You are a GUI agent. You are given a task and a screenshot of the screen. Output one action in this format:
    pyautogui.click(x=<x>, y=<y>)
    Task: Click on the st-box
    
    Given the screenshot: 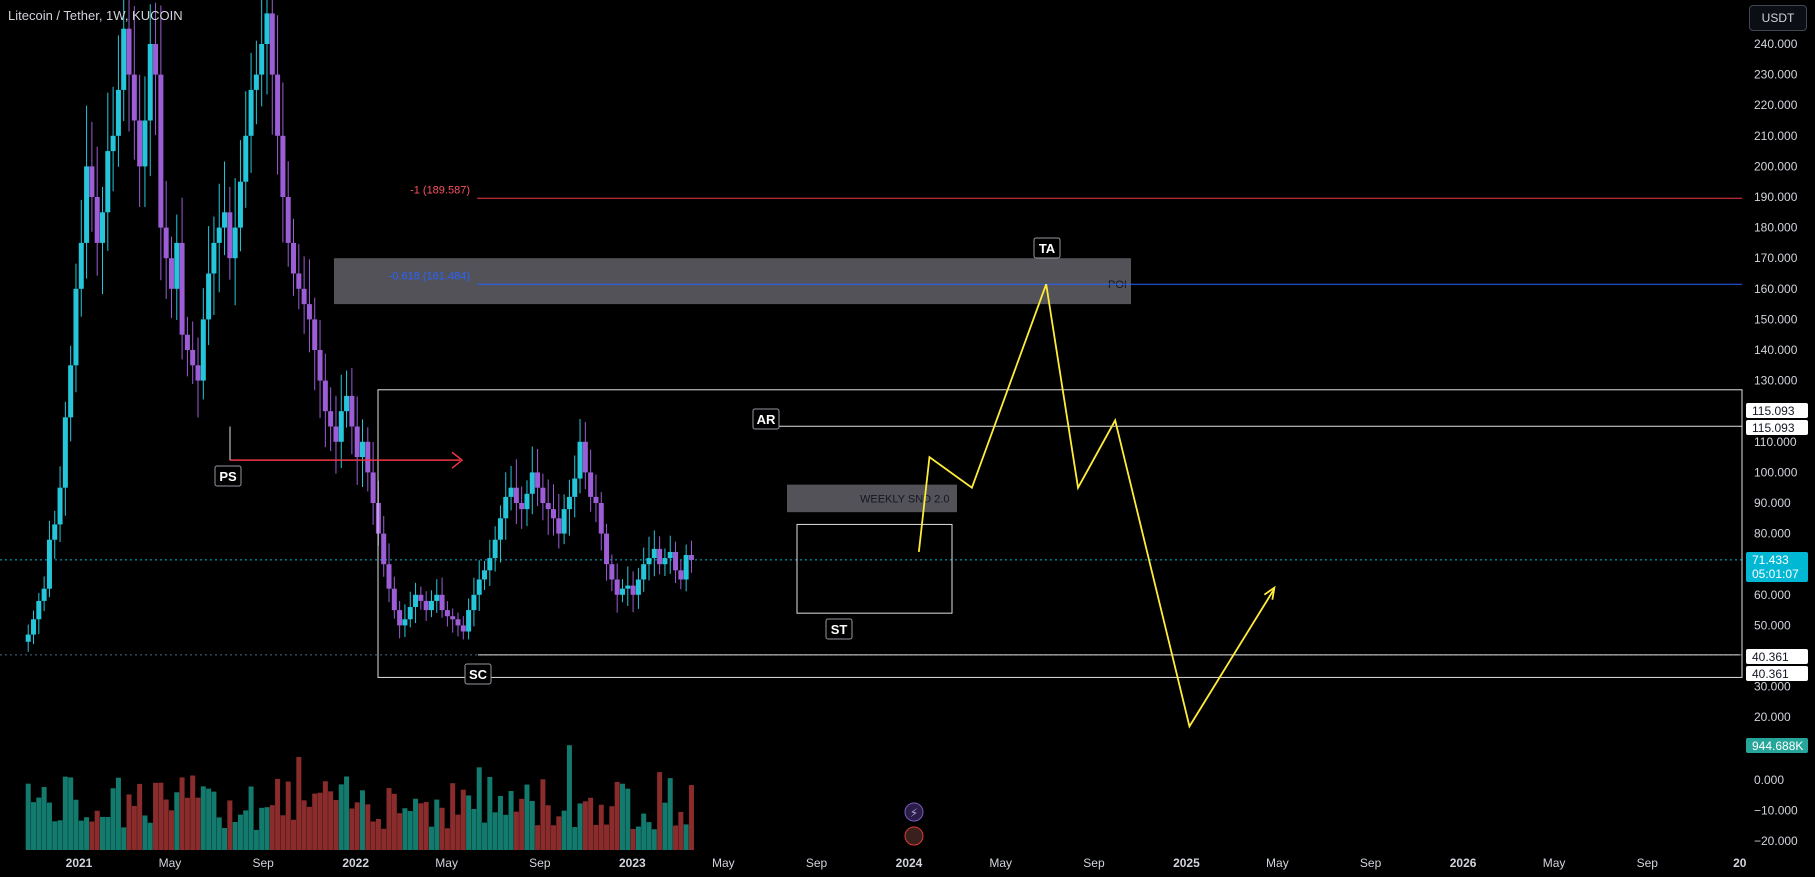 What is the action you would take?
    pyautogui.click(x=874, y=568)
    